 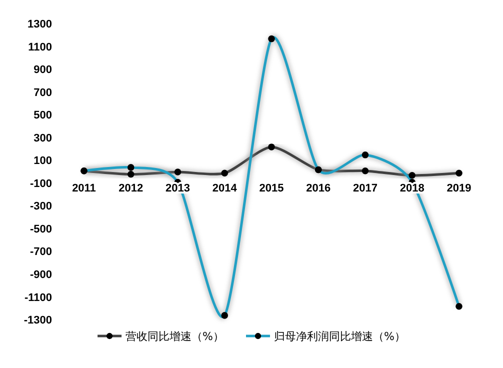 I want to click on legend-label: 营收同比增速（%）, so click(x=175, y=336).